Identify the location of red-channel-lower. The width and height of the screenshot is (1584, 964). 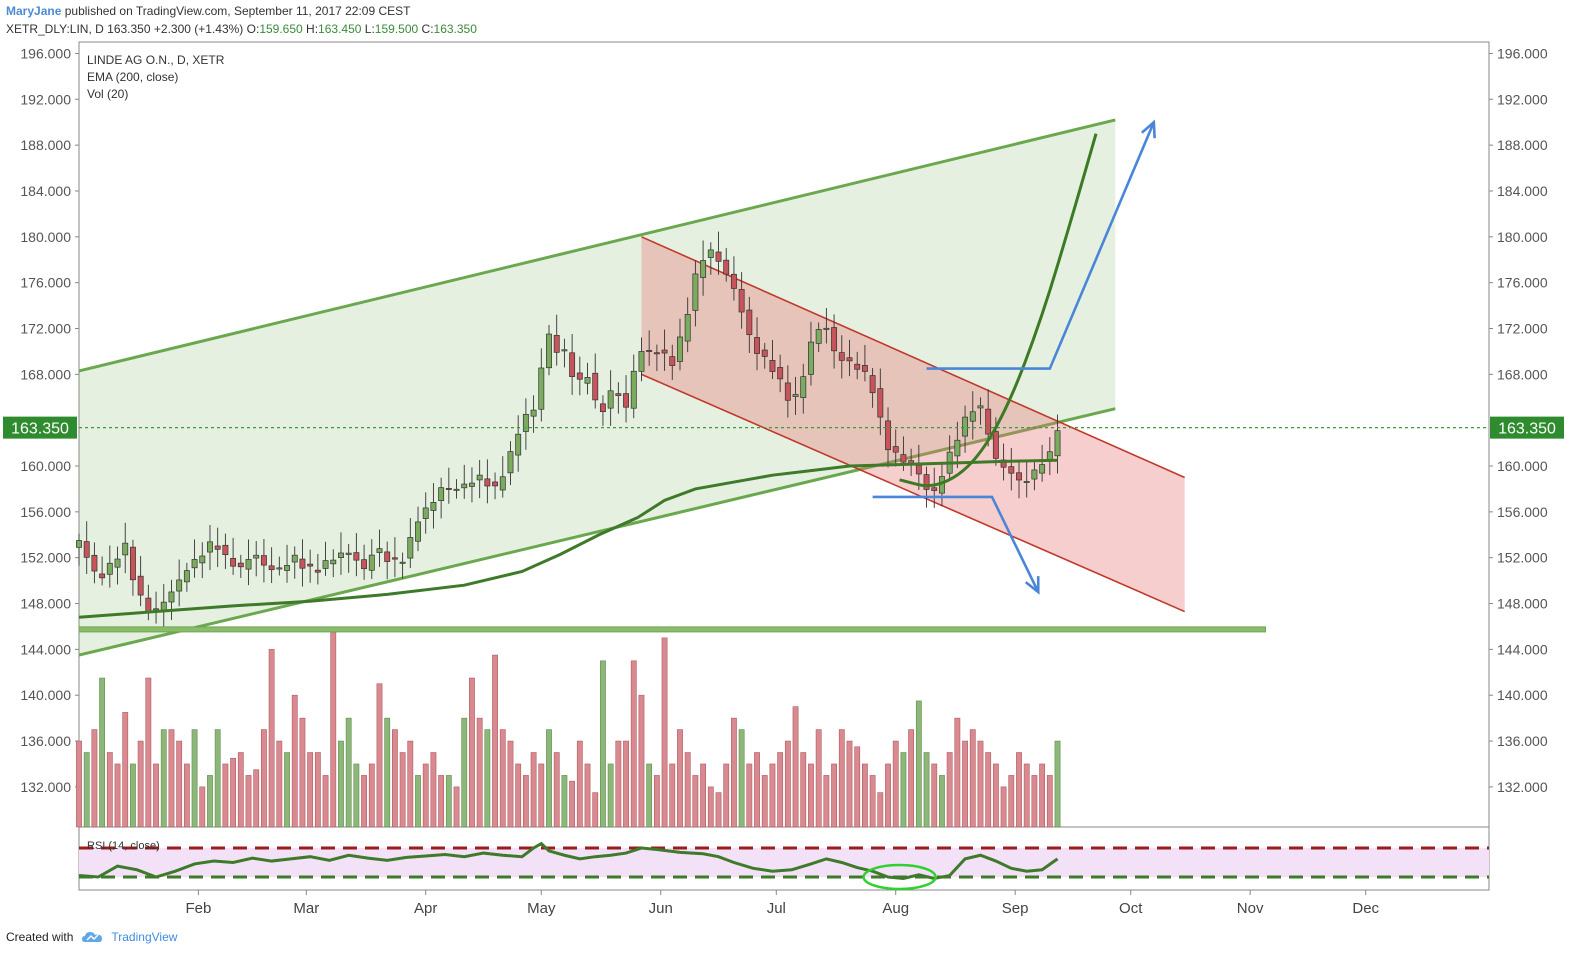
(913, 493).